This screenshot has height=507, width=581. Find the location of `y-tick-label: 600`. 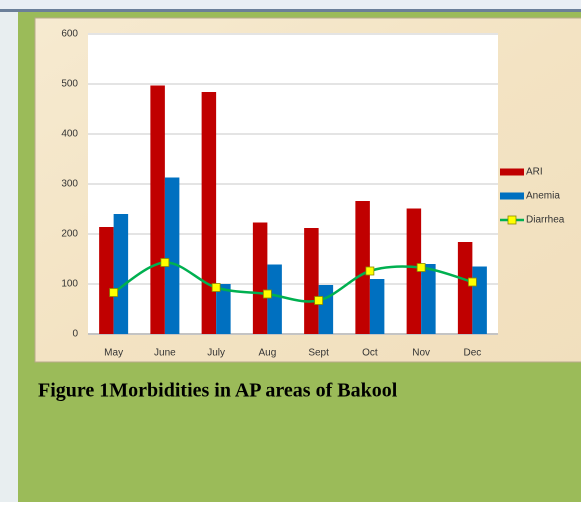

y-tick-label: 600 is located at coordinates (69, 34).